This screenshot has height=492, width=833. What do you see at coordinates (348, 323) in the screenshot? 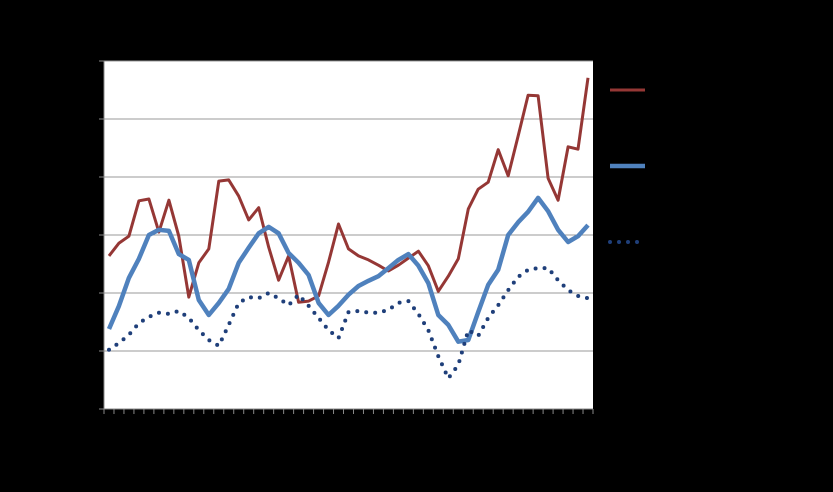
I see `series-line` at bounding box center [348, 323].